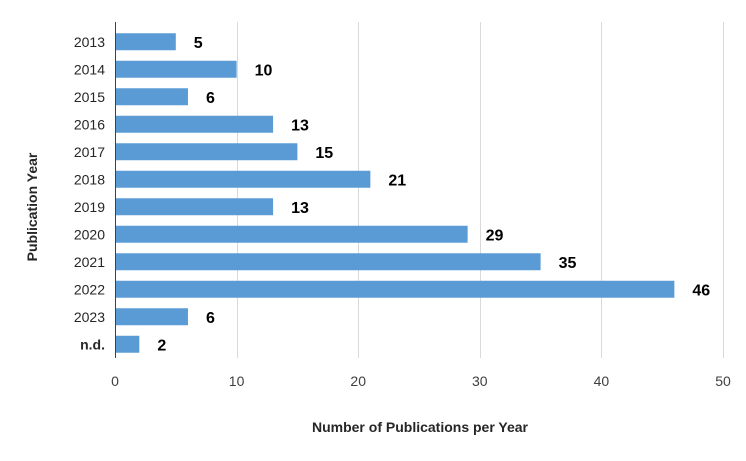 The image size is (746, 461). What do you see at coordinates (292, 234) in the screenshot?
I see `bar-2020` at bounding box center [292, 234].